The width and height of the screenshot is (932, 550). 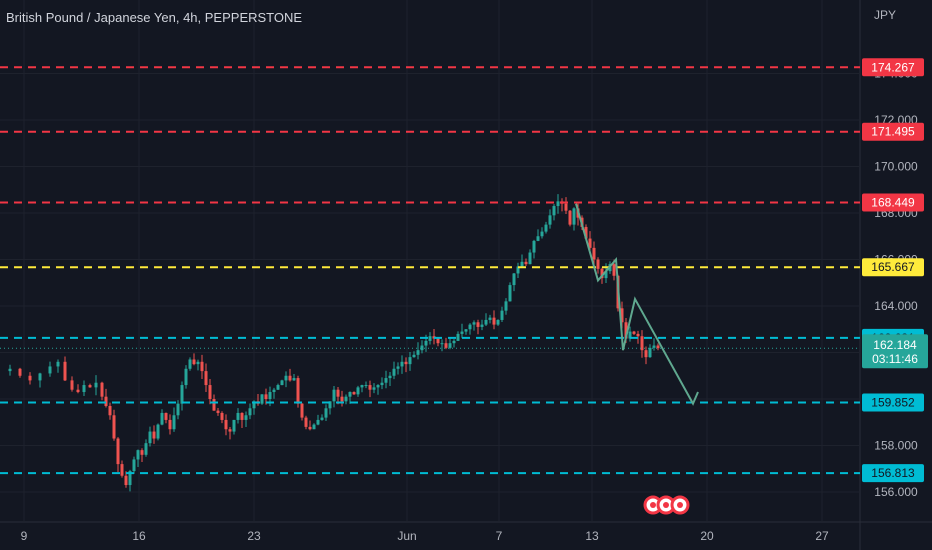 I want to click on x-tick-label: 23, so click(x=254, y=536).